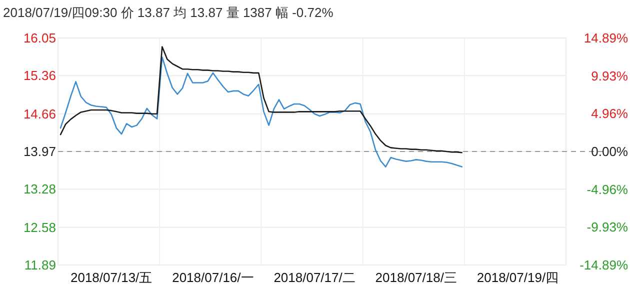 The width and height of the screenshot is (630, 289). I want to click on y-tick-label: 12.58, so click(39, 227).